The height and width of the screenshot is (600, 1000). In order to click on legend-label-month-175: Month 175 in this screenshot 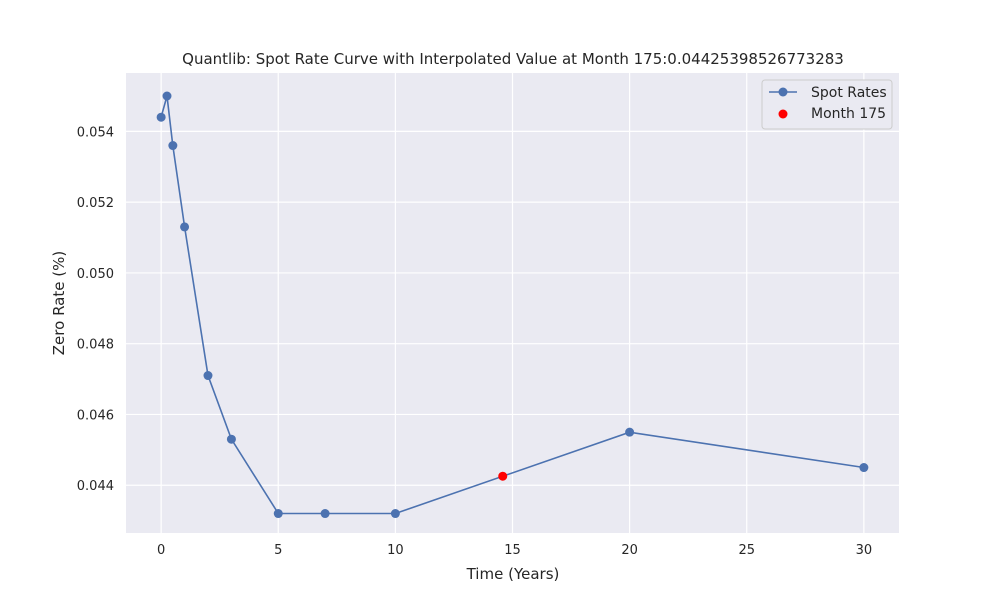, I will do `click(848, 114)`.